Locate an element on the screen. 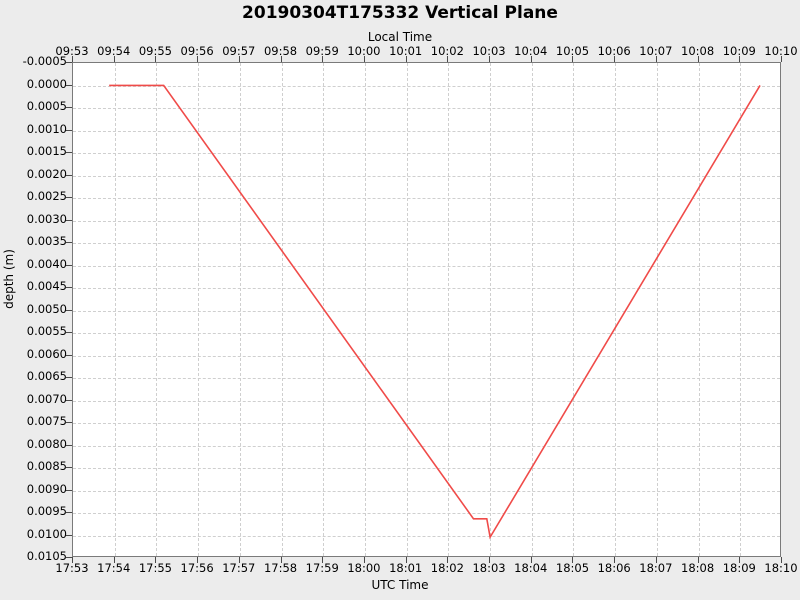 The height and width of the screenshot is (600, 800). x-tick-label-local: 09:58 is located at coordinates (280, 51).